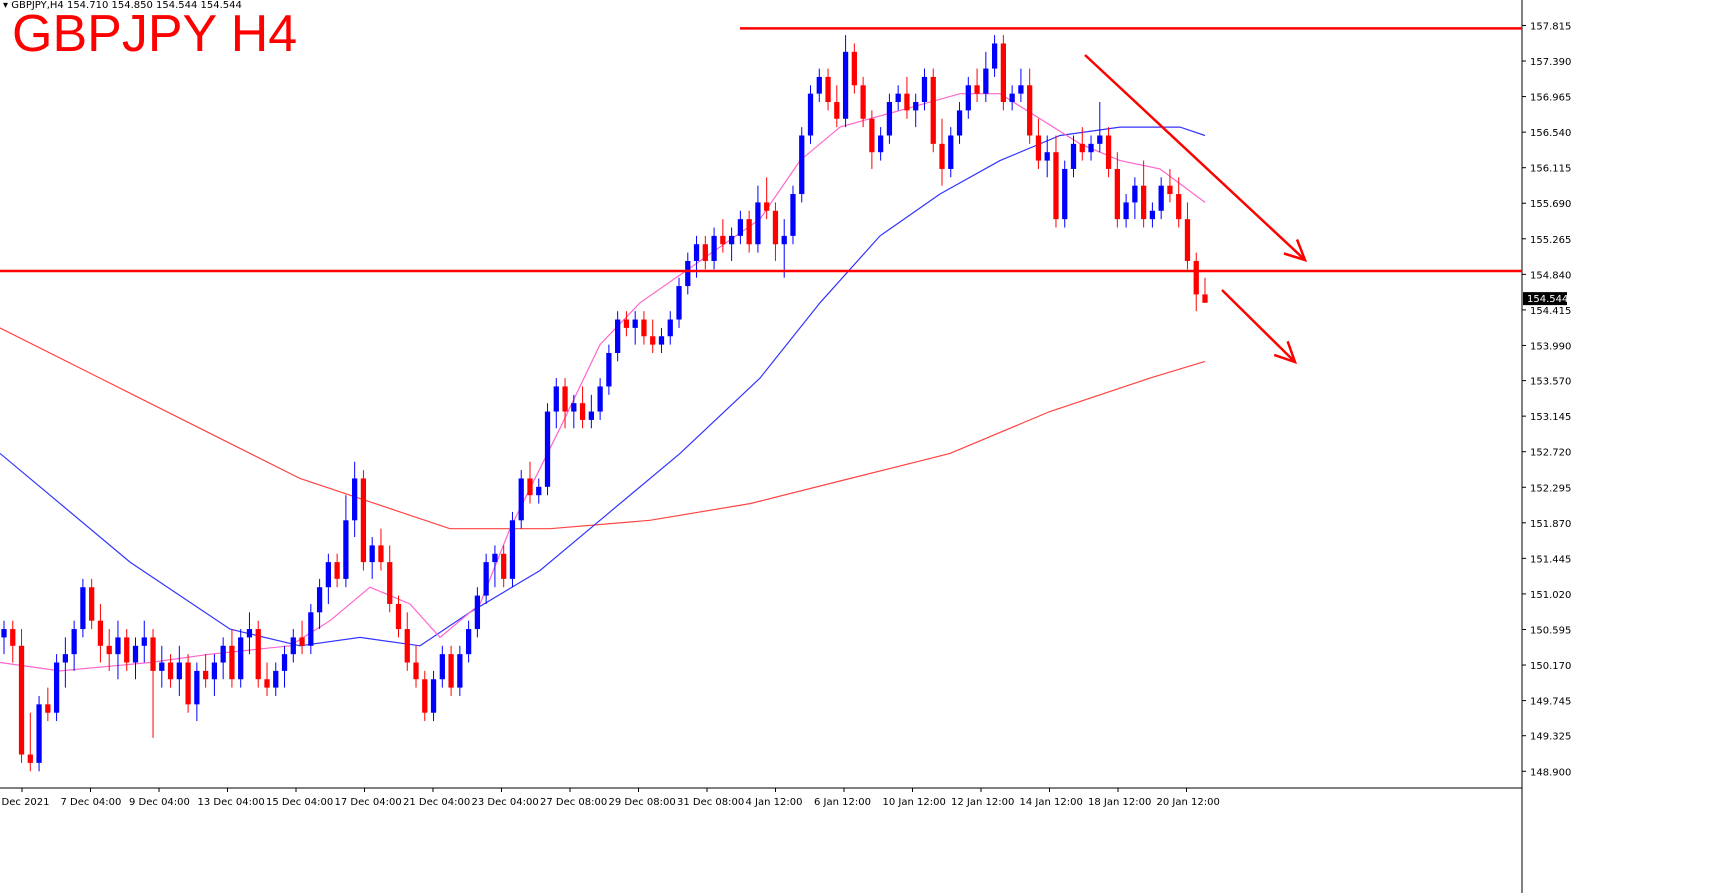 This screenshot has height=893, width=1732. I want to click on current-price-tag, so click(1545, 299).